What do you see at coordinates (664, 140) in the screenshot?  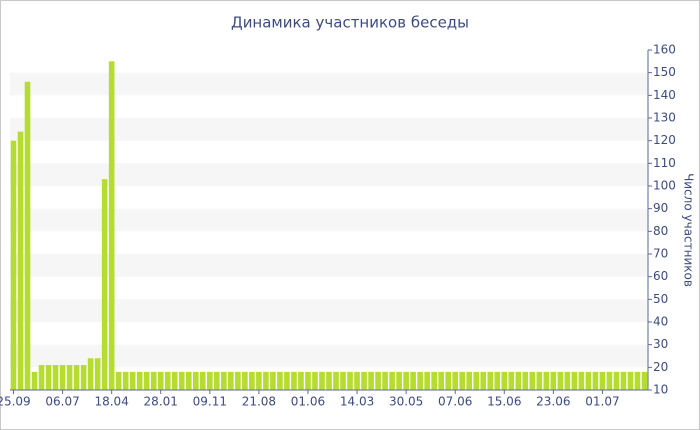 I see `y-tick-label: 120` at bounding box center [664, 140].